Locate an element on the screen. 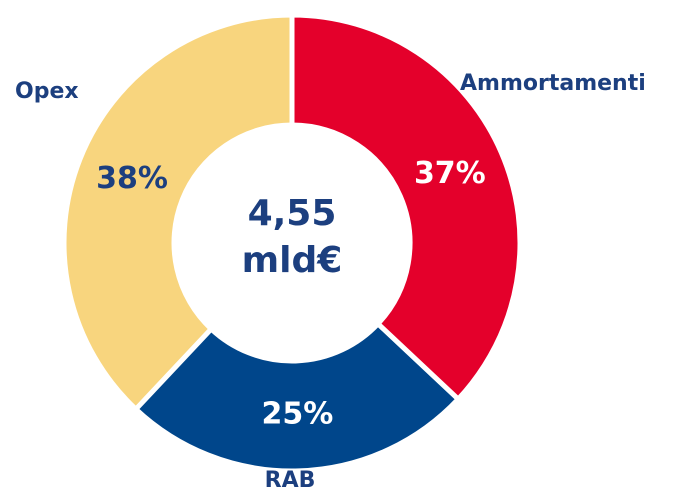 The image size is (695, 495). category-label: Ammortamenti is located at coordinates (553, 83).